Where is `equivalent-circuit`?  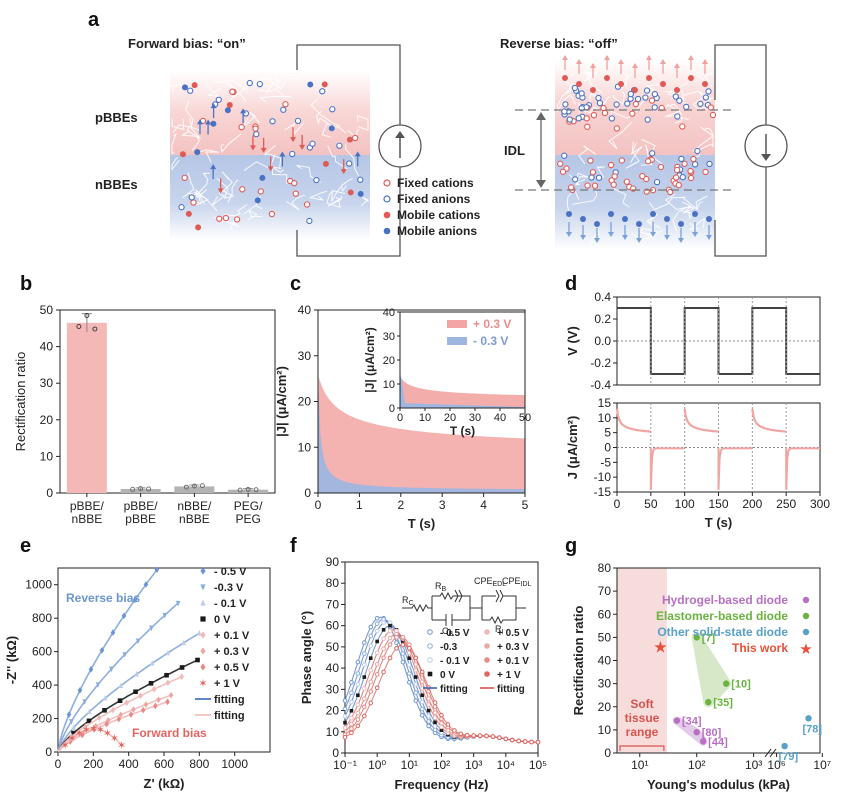 equivalent-circuit is located at coordinates (464, 607).